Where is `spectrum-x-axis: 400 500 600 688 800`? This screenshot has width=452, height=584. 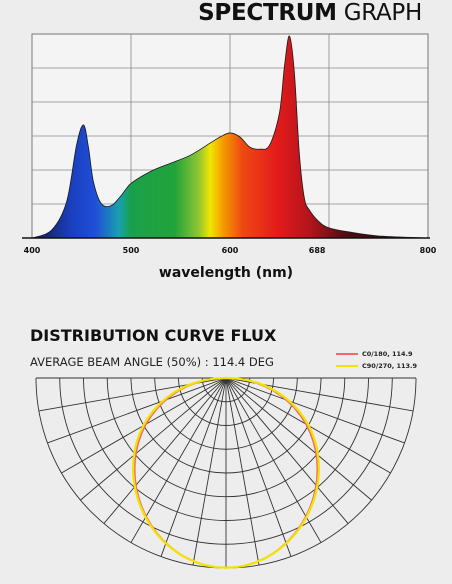 spectrum-x-axis: 400 500 600 688 800 is located at coordinates (229, 246).